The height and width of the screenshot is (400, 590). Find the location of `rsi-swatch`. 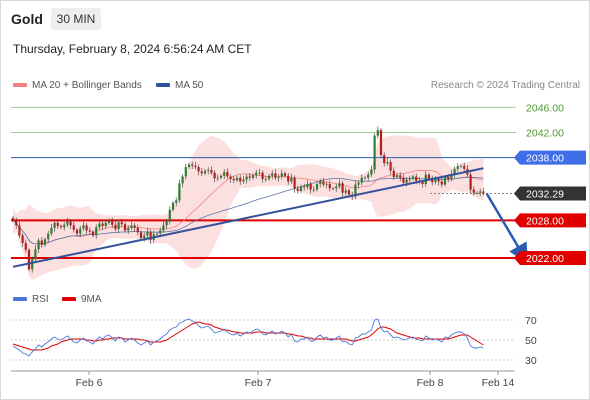

rsi-swatch is located at coordinates (20, 299).